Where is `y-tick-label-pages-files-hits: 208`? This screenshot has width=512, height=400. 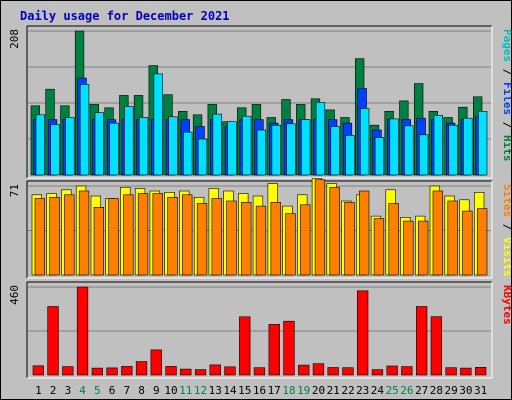
y-tick-label-pages-files-hits: 208 is located at coordinates (14, 39).